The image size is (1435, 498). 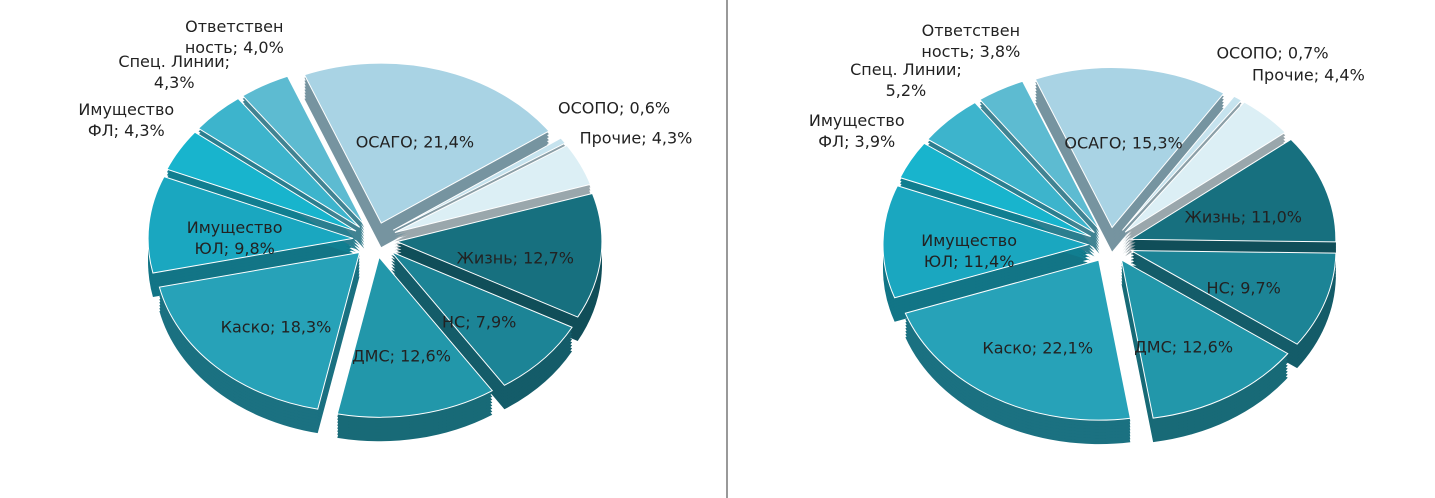 I want to click on data-label: ОСОПО; 0,7%, so click(x=1272, y=53).